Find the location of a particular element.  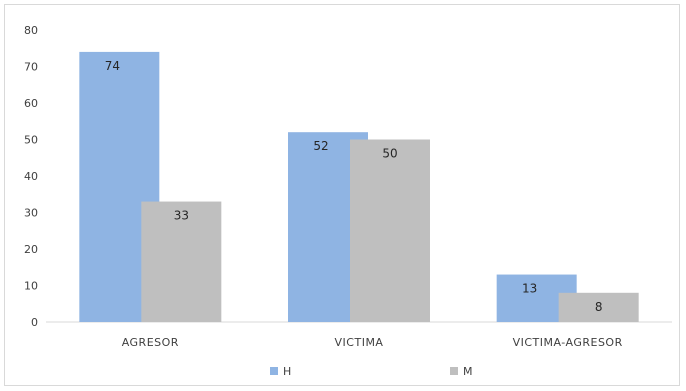

legend-swatch-m is located at coordinates (454, 371).